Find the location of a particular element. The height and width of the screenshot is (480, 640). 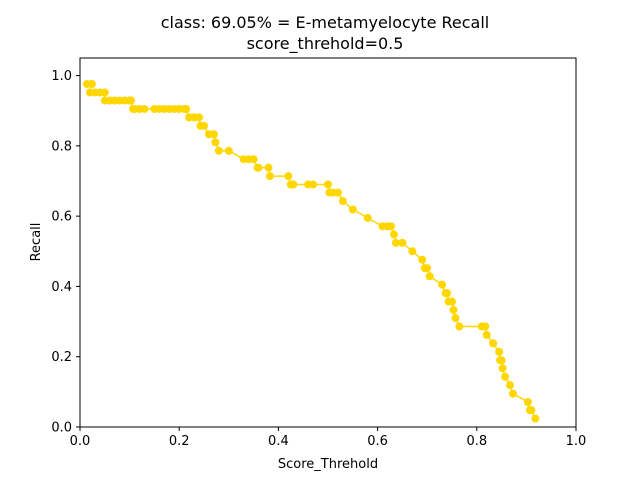

y-tick-label: 0.0 is located at coordinates (61, 428).